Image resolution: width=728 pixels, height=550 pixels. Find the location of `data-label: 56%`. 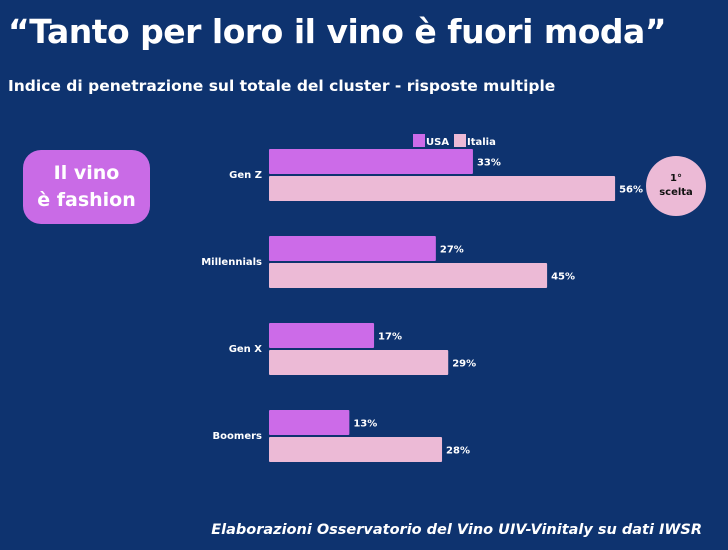

data-label: 56% is located at coordinates (631, 190).